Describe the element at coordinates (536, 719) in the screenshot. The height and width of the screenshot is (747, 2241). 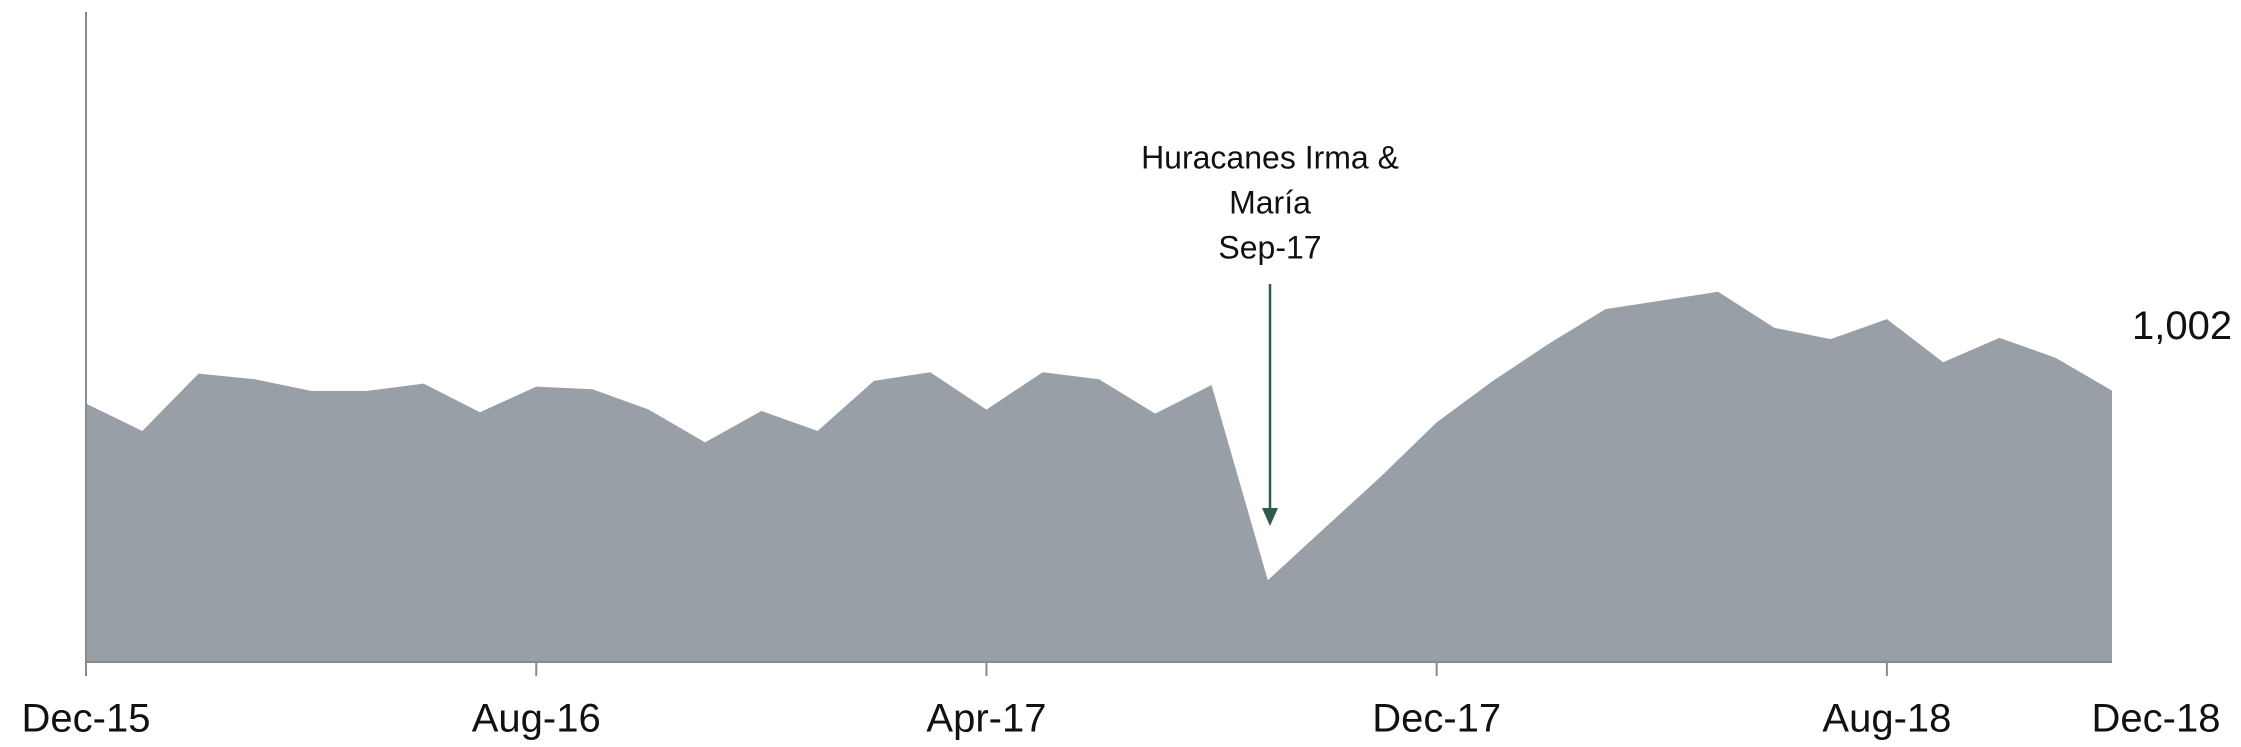
I see `x-tick-label: Aug-16` at that location.